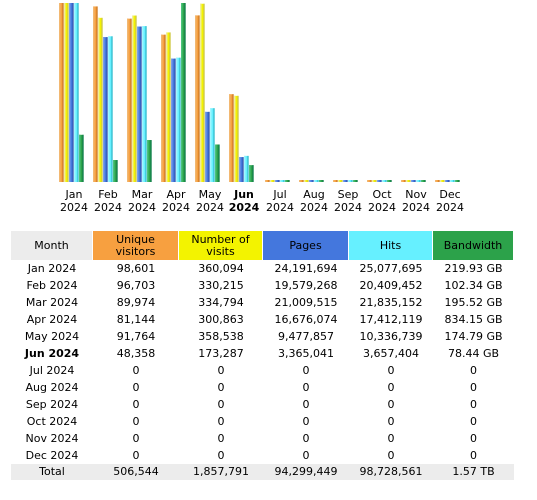 The image size is (537, 500). Describe the element at coordinates (473, 336) in the screenshot. I see `row-bandwidth: 174.79 GB` at that location.